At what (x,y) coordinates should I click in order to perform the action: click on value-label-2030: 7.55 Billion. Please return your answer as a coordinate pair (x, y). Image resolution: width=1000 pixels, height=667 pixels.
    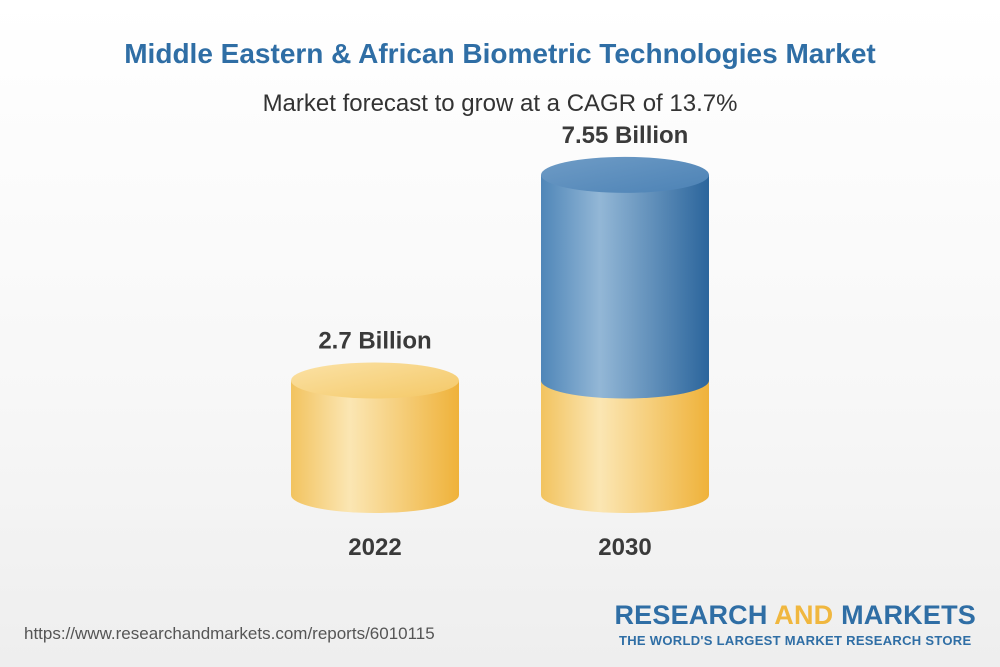
    Looking at the image, I should click on (625, 135).